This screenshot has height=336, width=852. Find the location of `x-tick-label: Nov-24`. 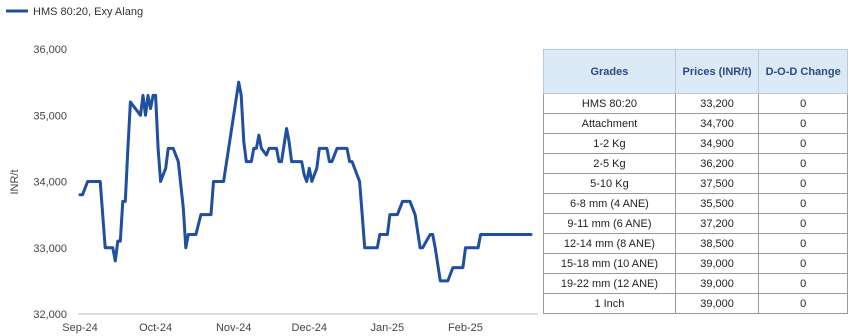

x-tick-label: Nov-24 is located at coordinates (233, 328).